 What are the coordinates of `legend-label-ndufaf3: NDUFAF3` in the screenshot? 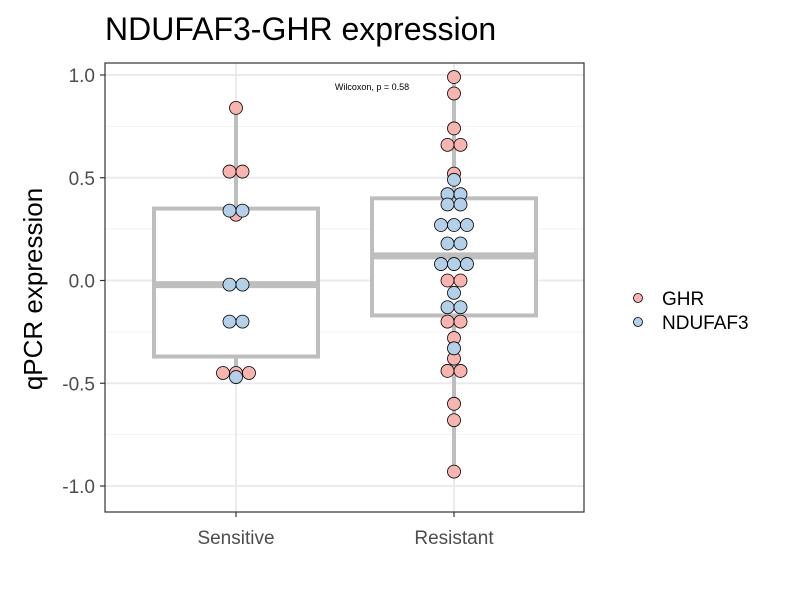 It's located at (705, 323).